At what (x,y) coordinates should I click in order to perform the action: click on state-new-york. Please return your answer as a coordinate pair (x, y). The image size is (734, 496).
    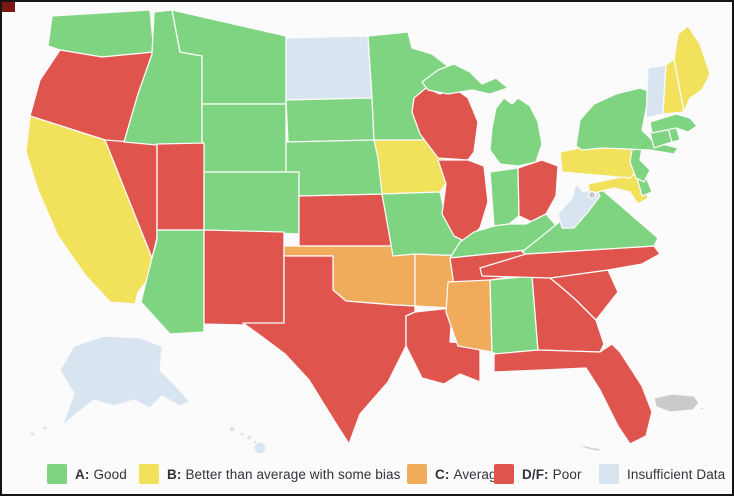
    Looking at the image, I should click on (627, 121).